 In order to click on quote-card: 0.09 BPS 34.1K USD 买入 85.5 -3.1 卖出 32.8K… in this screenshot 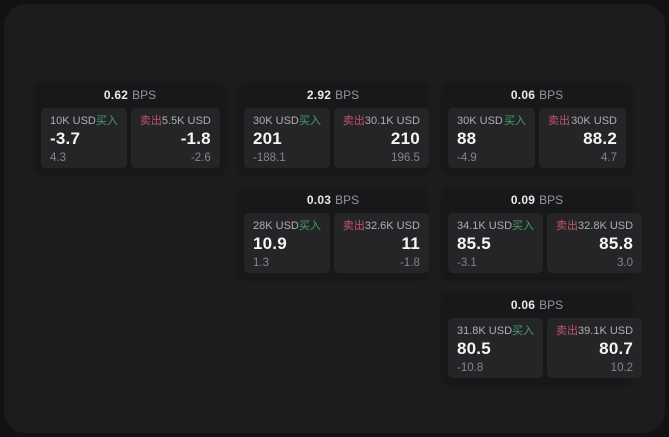, I will do `click(543, 233)`.